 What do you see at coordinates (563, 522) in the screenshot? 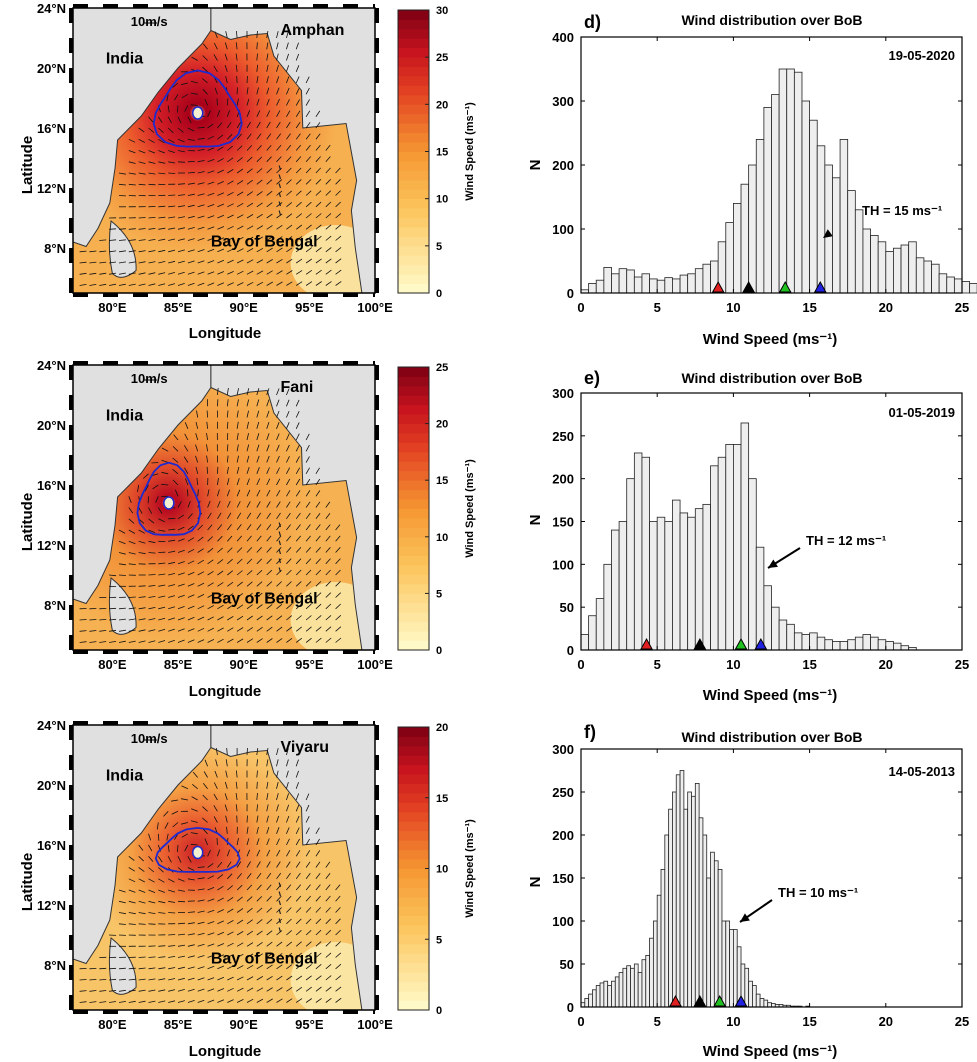
I see `y-tick-label: 150` at bounding box center [563, 522].